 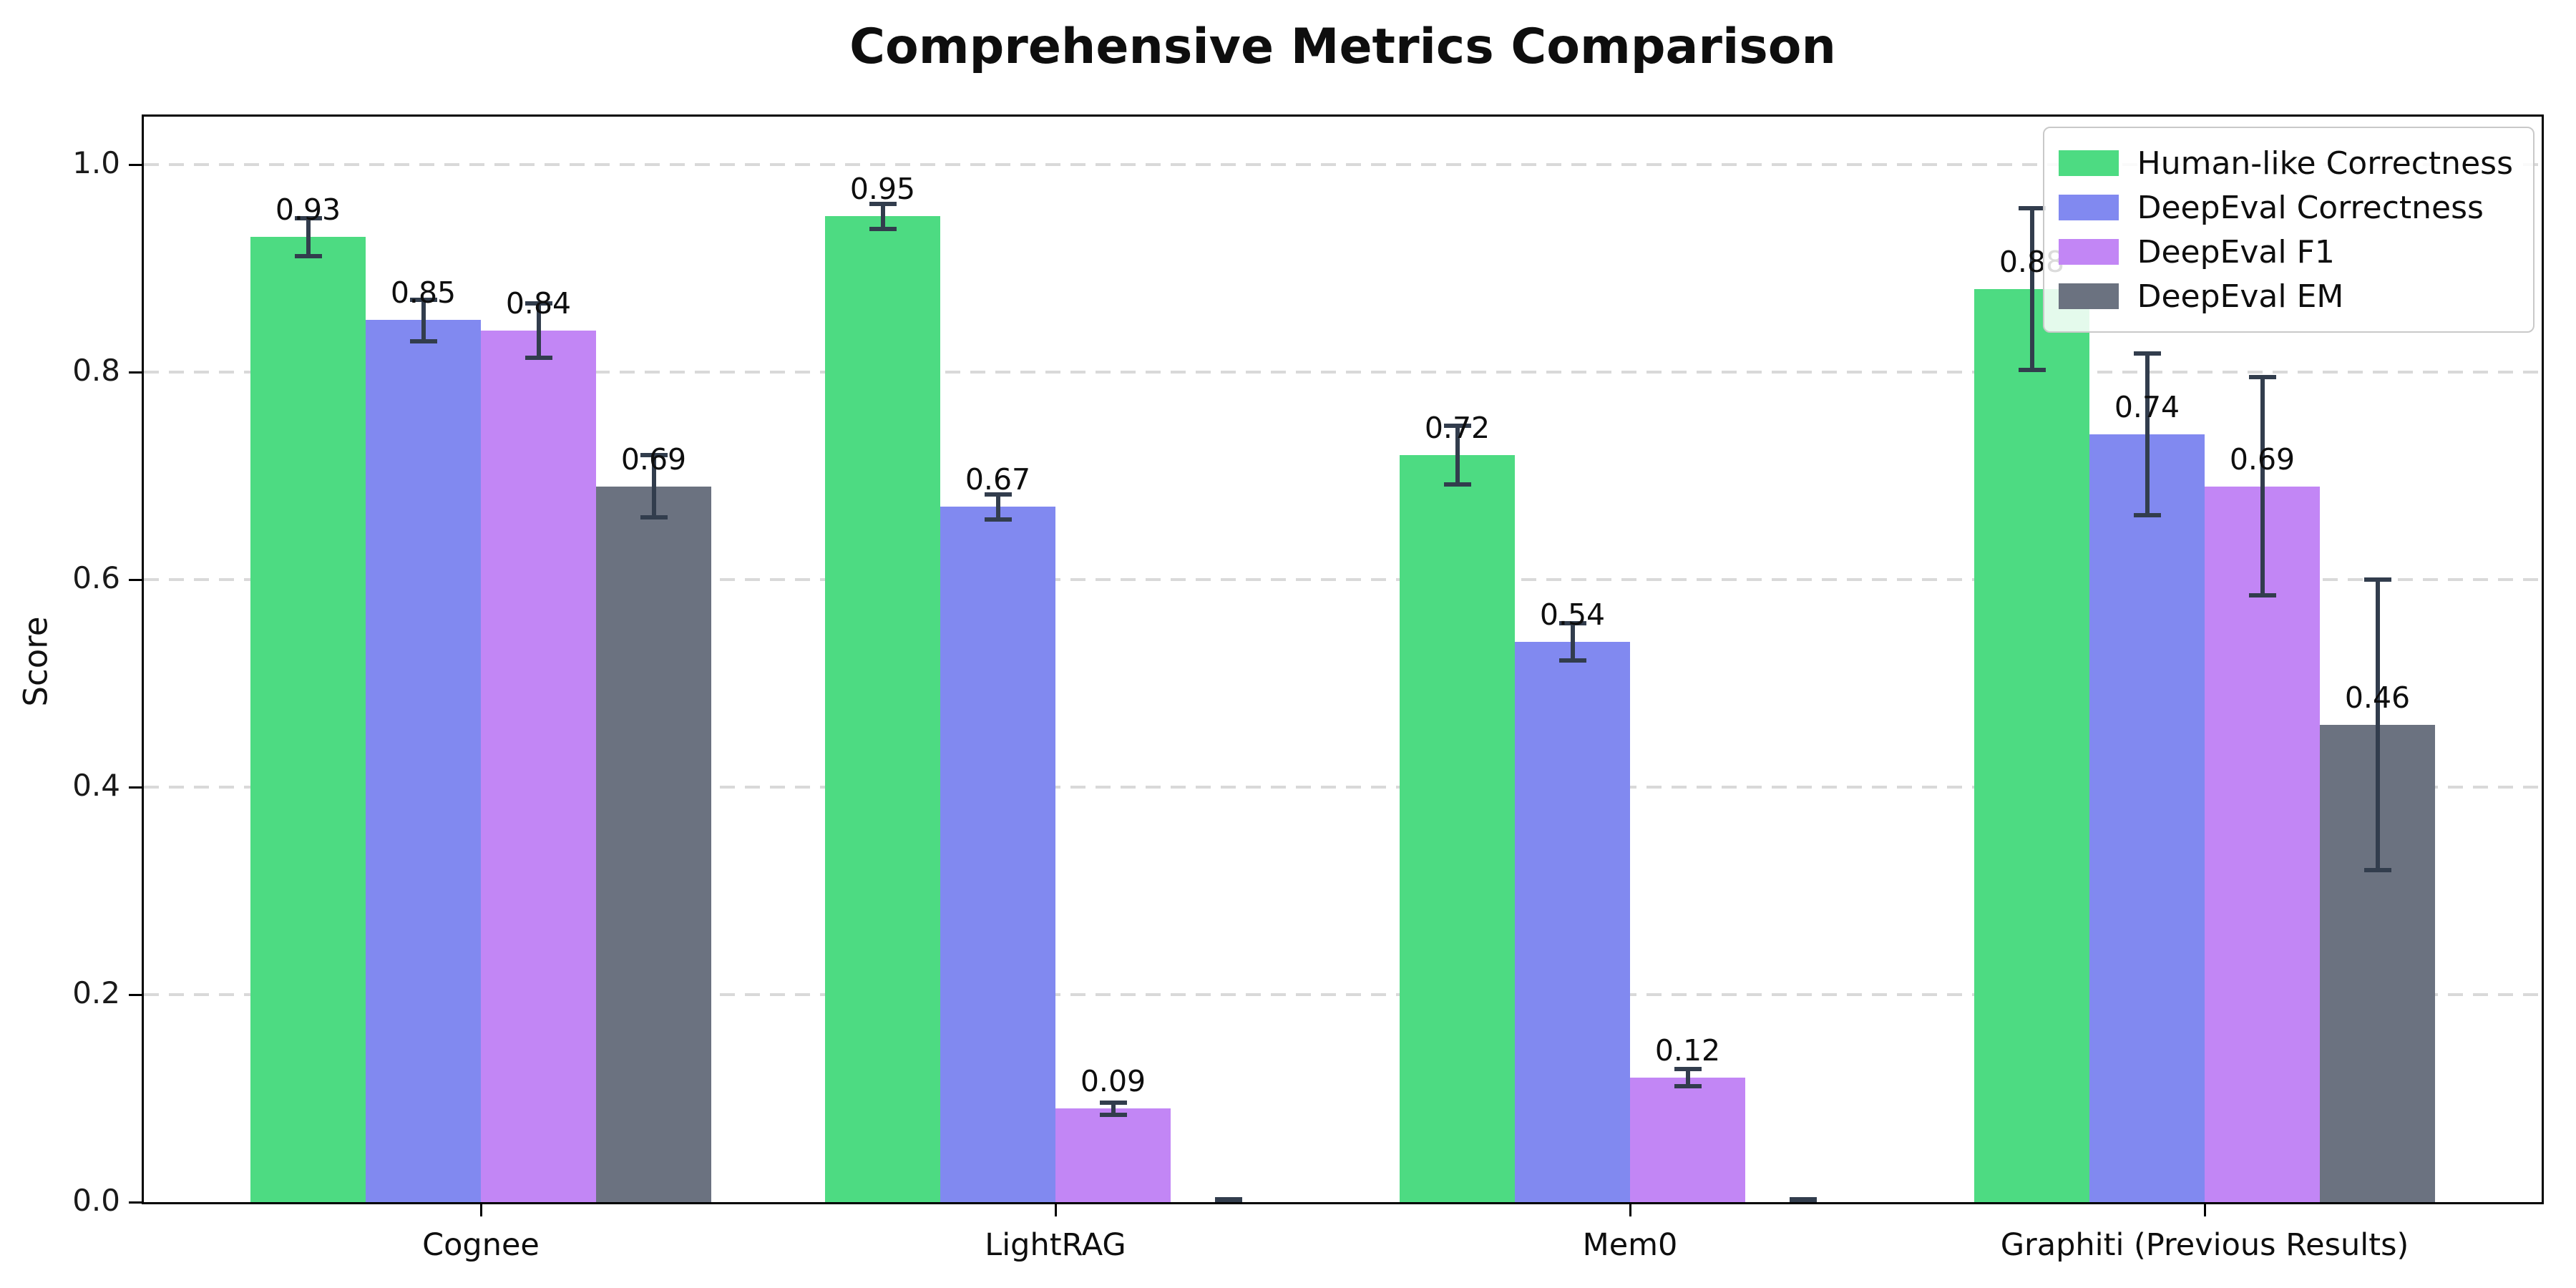 I want to click on chart-title: Comprehensive Metrics Comparison, so click(x=1342, y=47).